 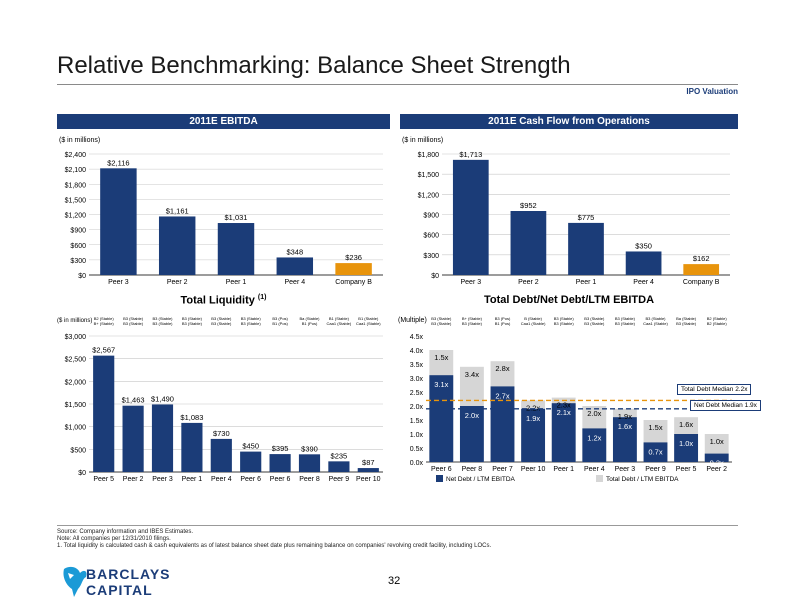 What do you see at coordinates (280, 318) in the screenshot?
I see `rating-label: B3 (Pos)` at bounding box center [280, 318].